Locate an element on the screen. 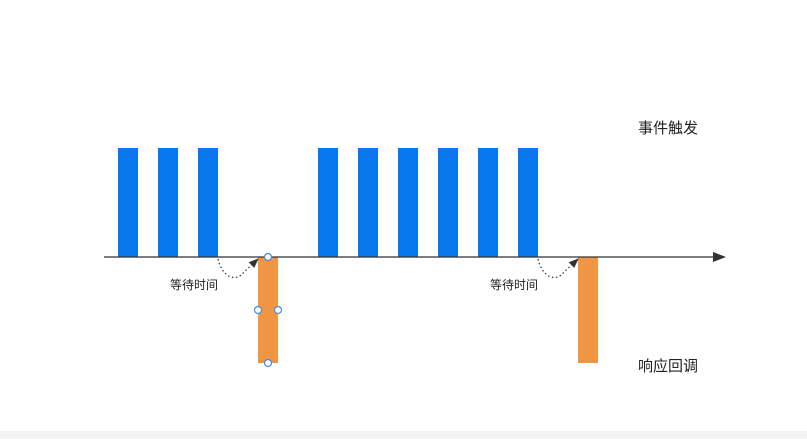 This screenshot has height=443, width=807. response-callback-label: 响应回调 is located at coordinates (668, 366).